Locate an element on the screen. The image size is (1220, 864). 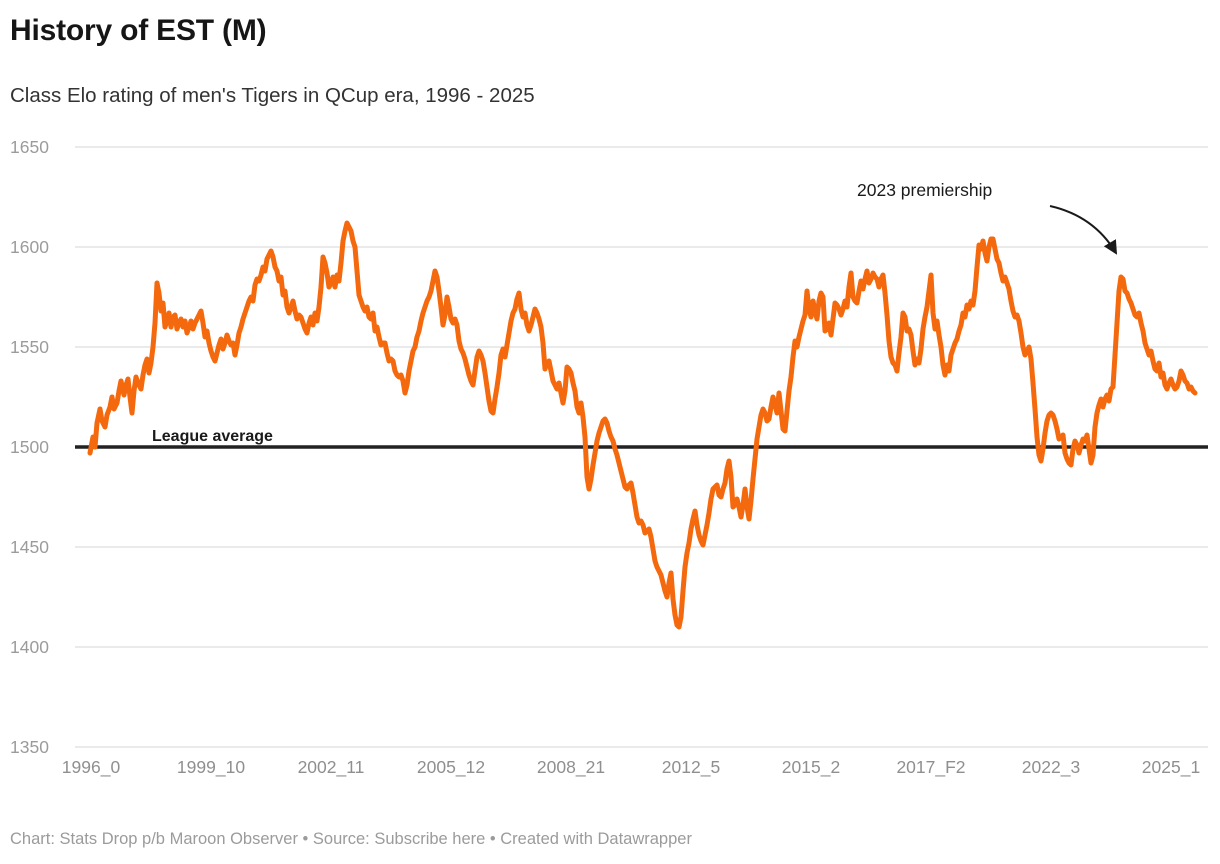
x-tick-1996_0: 1996_0 is located at coordinates (91, 767).